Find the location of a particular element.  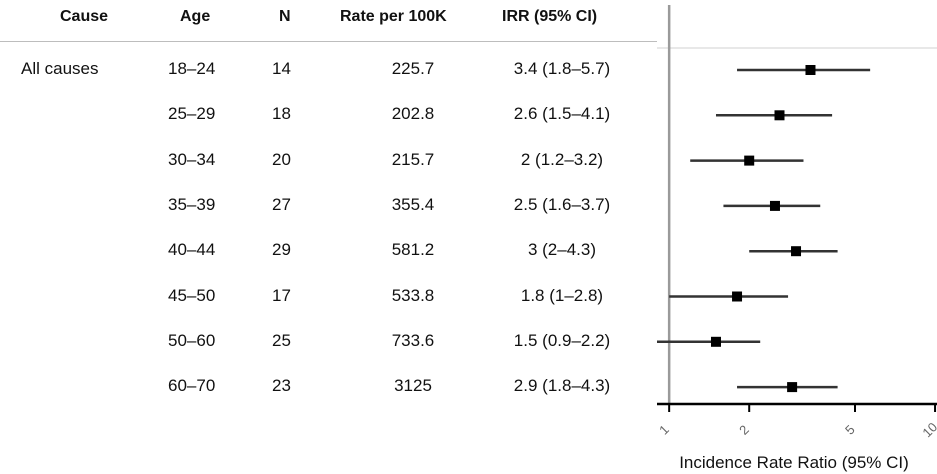

n-cell: 29 is located at coordinates (281, 250).